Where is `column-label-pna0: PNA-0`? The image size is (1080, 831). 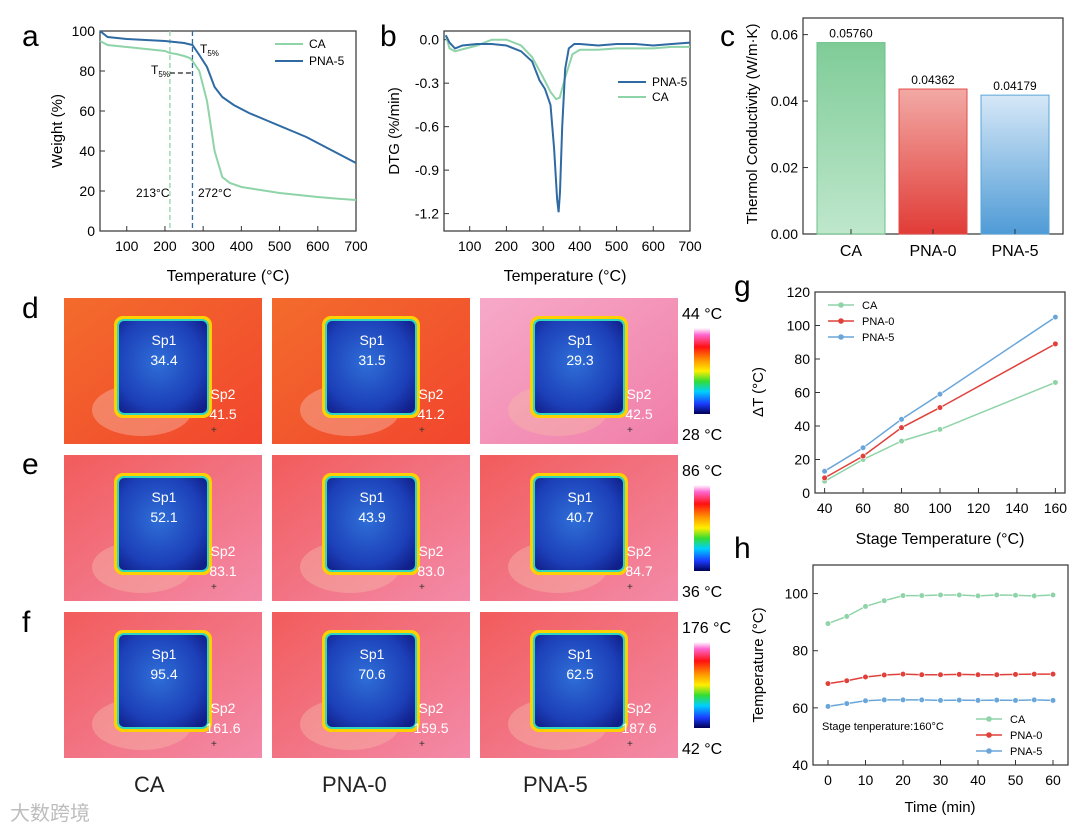
column-label-pna0: PNA-0 is located at coordinates (354, 784).